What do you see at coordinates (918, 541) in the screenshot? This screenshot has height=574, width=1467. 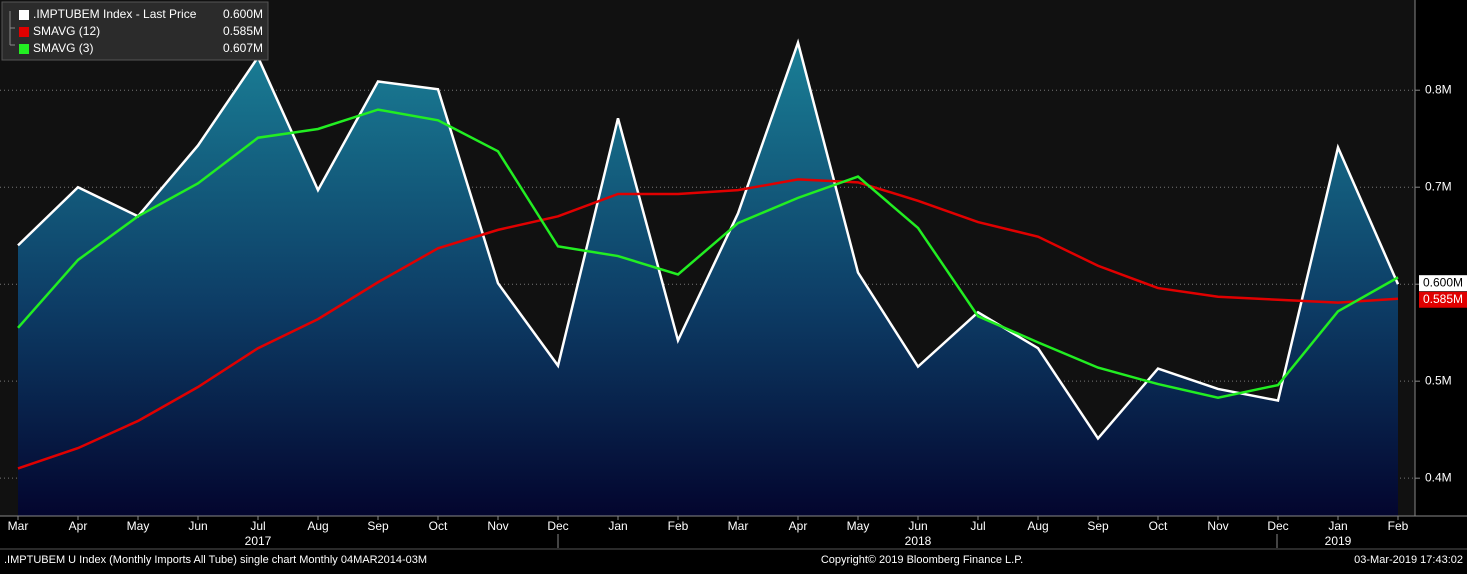 I see `year-label: 2018` at bounding box center [918, 541].